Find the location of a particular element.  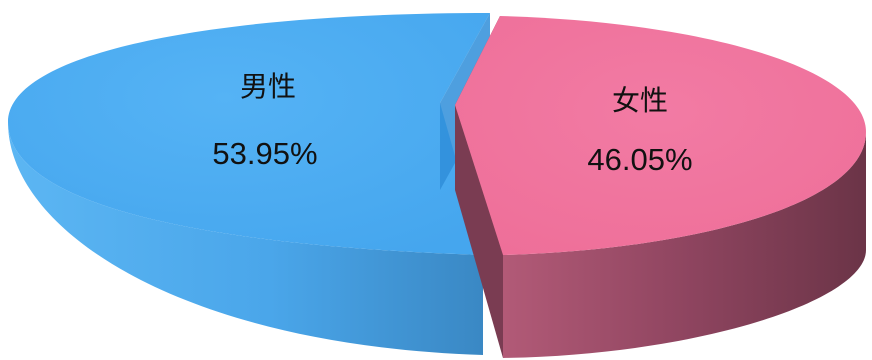

category-label-male: 男性 is located at coordinates (268, 86).